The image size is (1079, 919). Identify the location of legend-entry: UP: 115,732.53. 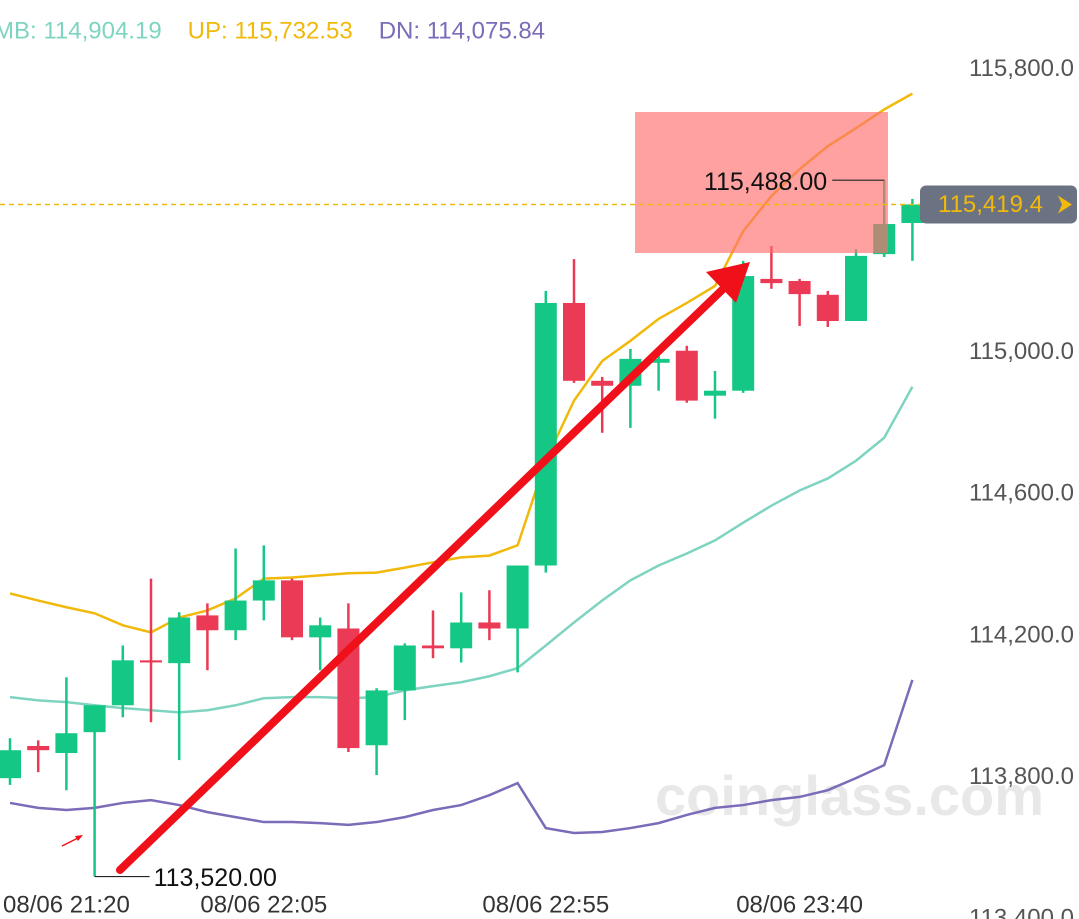
(270, 30).